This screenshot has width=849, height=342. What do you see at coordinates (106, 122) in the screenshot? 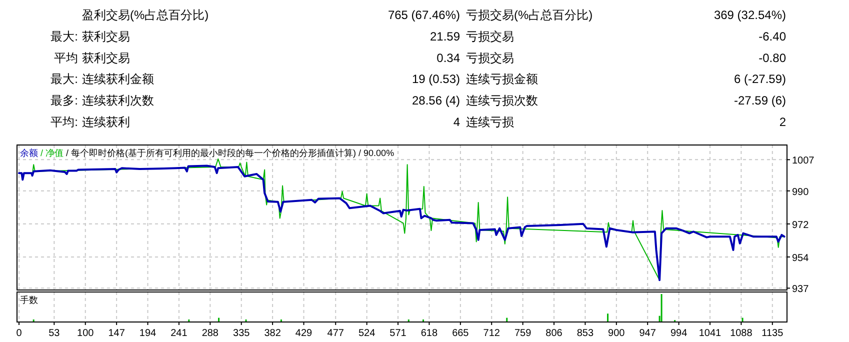
I see `text: 连续获利` at bounding box center [106, 122].